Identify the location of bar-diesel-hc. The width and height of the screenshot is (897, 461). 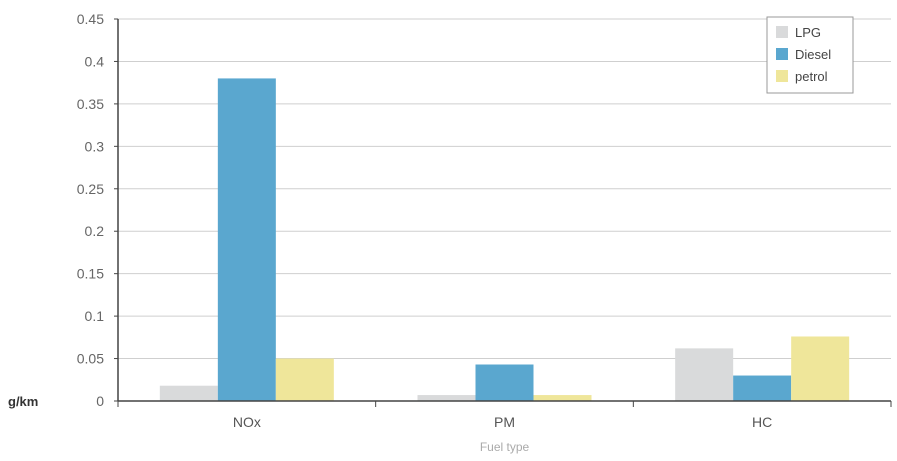
(762, 388).